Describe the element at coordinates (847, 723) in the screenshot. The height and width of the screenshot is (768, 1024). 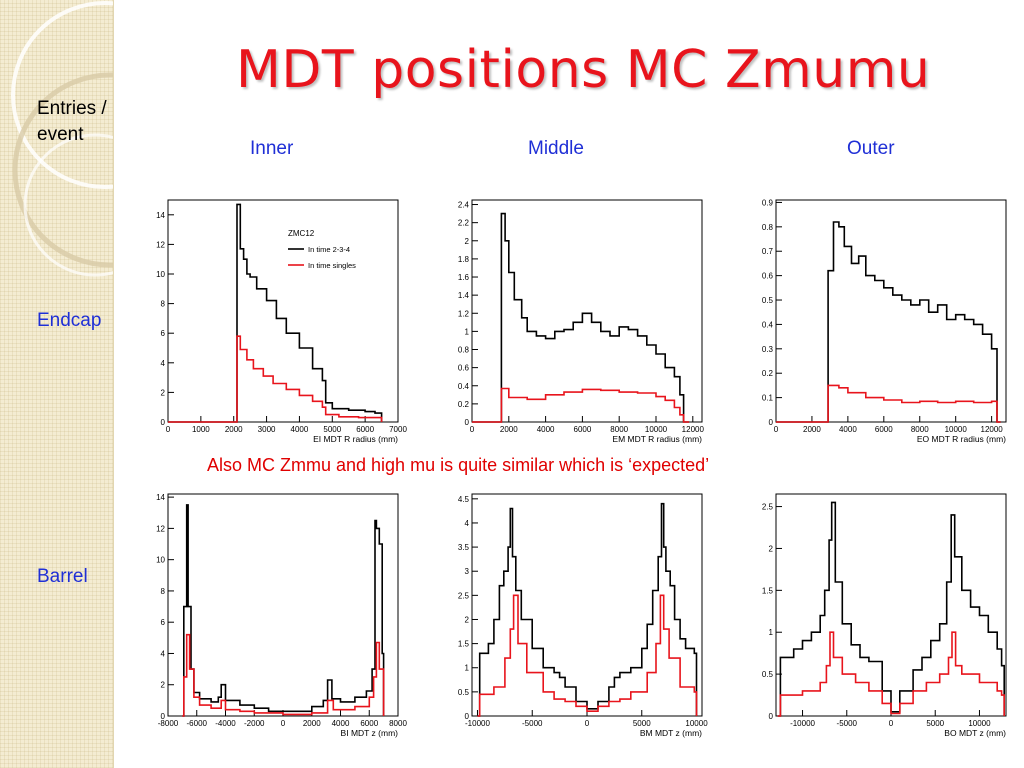
I see `x-tick-label: -5000` at that location.